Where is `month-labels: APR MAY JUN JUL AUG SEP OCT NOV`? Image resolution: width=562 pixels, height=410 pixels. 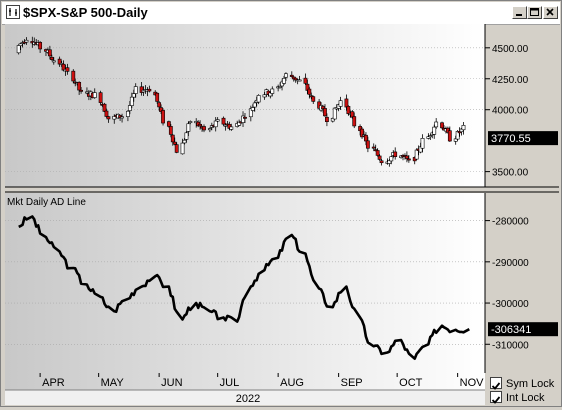
month-labels: APR MAY JUN JUL AUG SEP OCT NOV is located at coordinates (262, 381).